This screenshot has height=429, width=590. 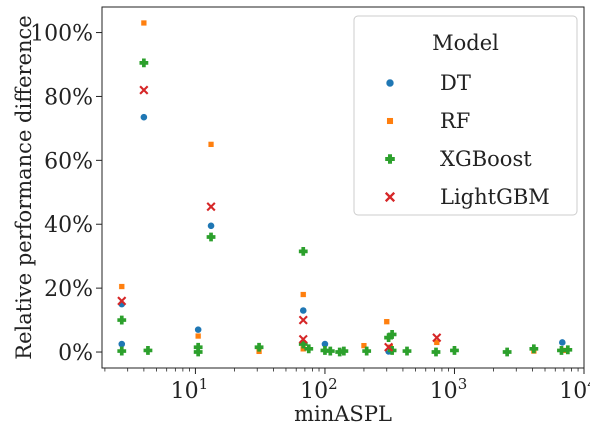 I want to click on x-tick-label: 10¹, so click(x=190, y=389).